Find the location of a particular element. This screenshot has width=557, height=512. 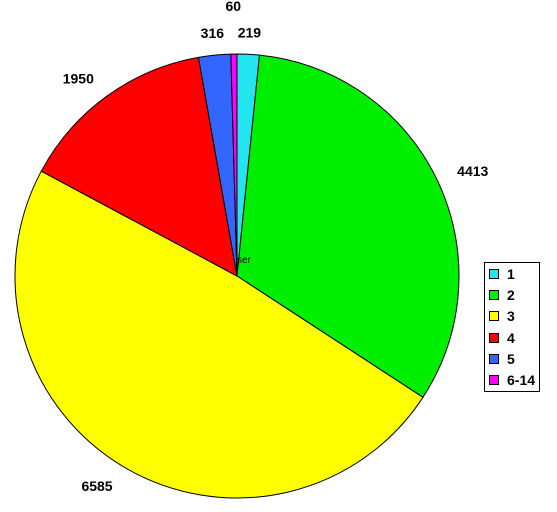

legend-item: 4 is located at coordinates (512, 337).